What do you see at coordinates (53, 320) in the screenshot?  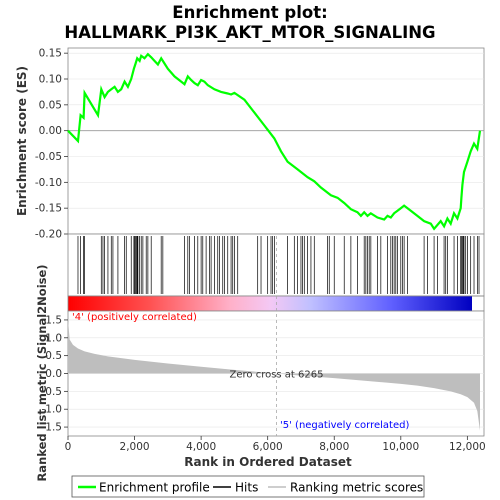 I see `metric-tick-label: 1.5` at bounding box center [53, 320].